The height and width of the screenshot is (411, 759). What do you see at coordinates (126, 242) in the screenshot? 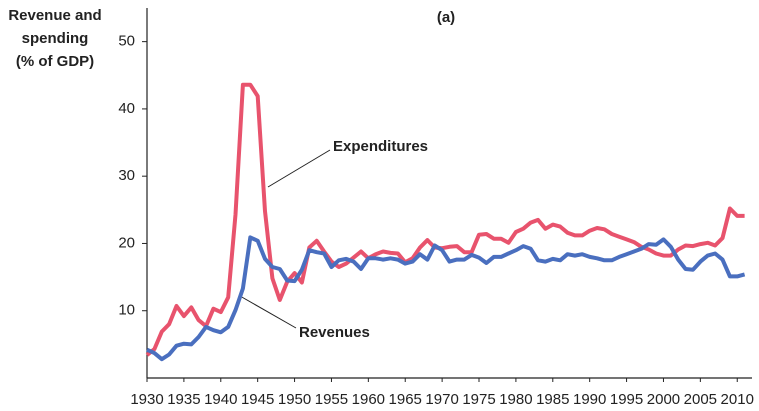
I see `y-tick-label: 20` at bounding box center [126, 242].